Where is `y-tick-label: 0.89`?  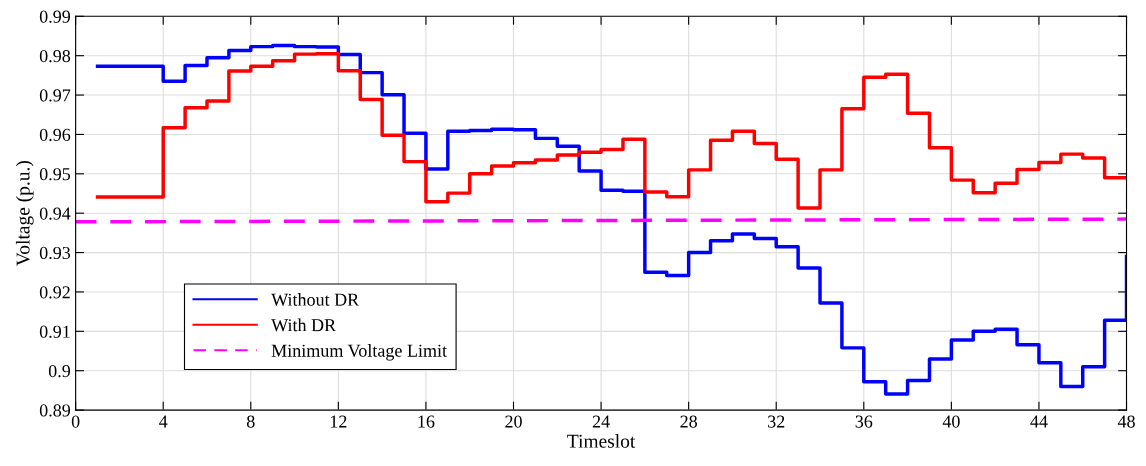
y-tick-label: 0.89 is located at coordinates (55, 410).